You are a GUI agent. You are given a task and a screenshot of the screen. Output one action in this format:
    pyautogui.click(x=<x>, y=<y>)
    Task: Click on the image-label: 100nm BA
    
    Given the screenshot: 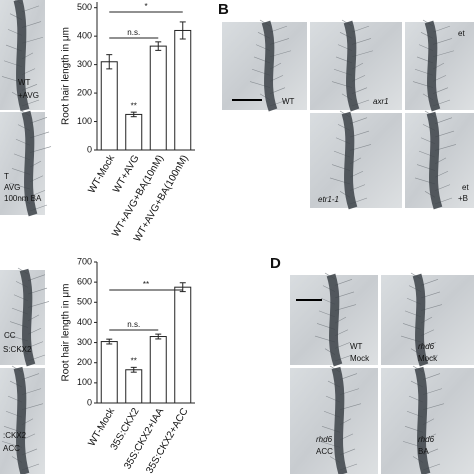 What is the action you would take?
    pyautogui.click(x=23, y=198)
    